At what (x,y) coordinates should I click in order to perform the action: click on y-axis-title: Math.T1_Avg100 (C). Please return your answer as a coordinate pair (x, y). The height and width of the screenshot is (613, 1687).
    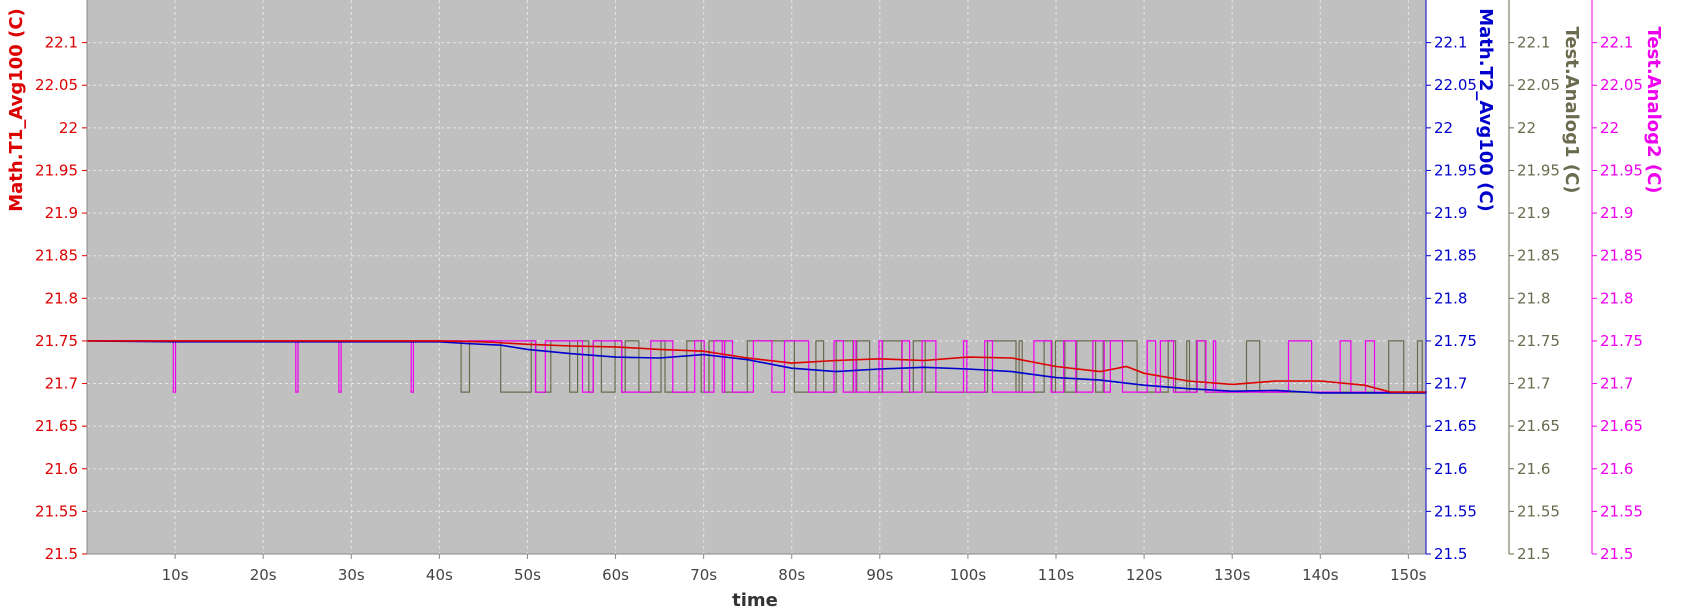
    Looking at the image, I should click on (16, 110).